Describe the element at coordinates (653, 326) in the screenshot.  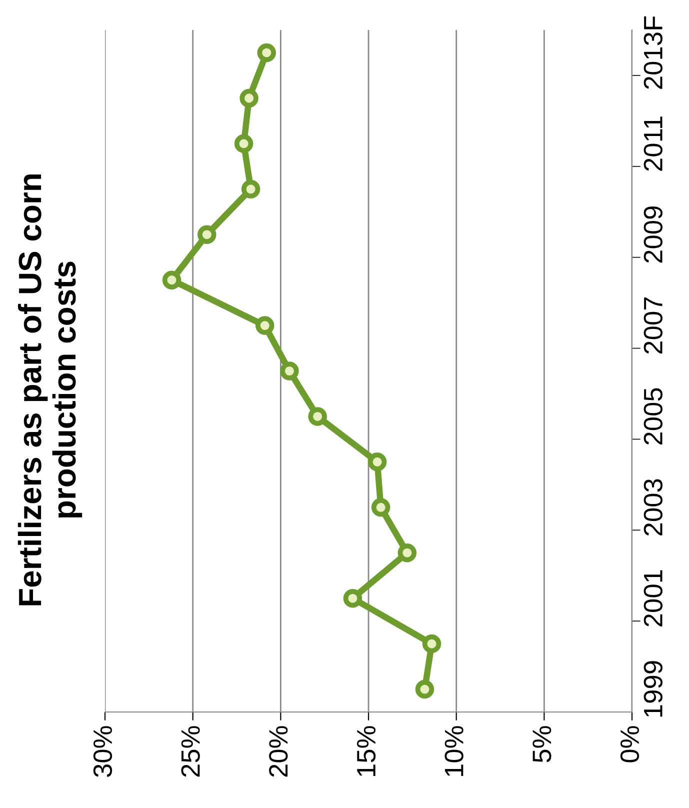
I see `y-tick-label: 2007` at that location.